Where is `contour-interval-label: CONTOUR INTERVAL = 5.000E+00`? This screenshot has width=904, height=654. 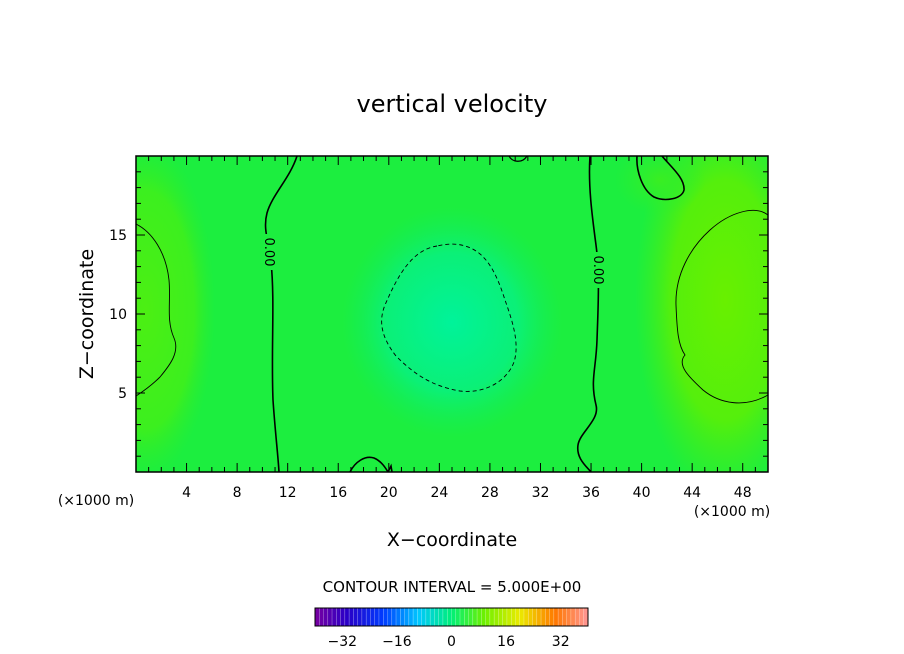
contour-interval-label: CONTOUR INTERVAL = 5.000E+00 is located at coordinates (452, 587).